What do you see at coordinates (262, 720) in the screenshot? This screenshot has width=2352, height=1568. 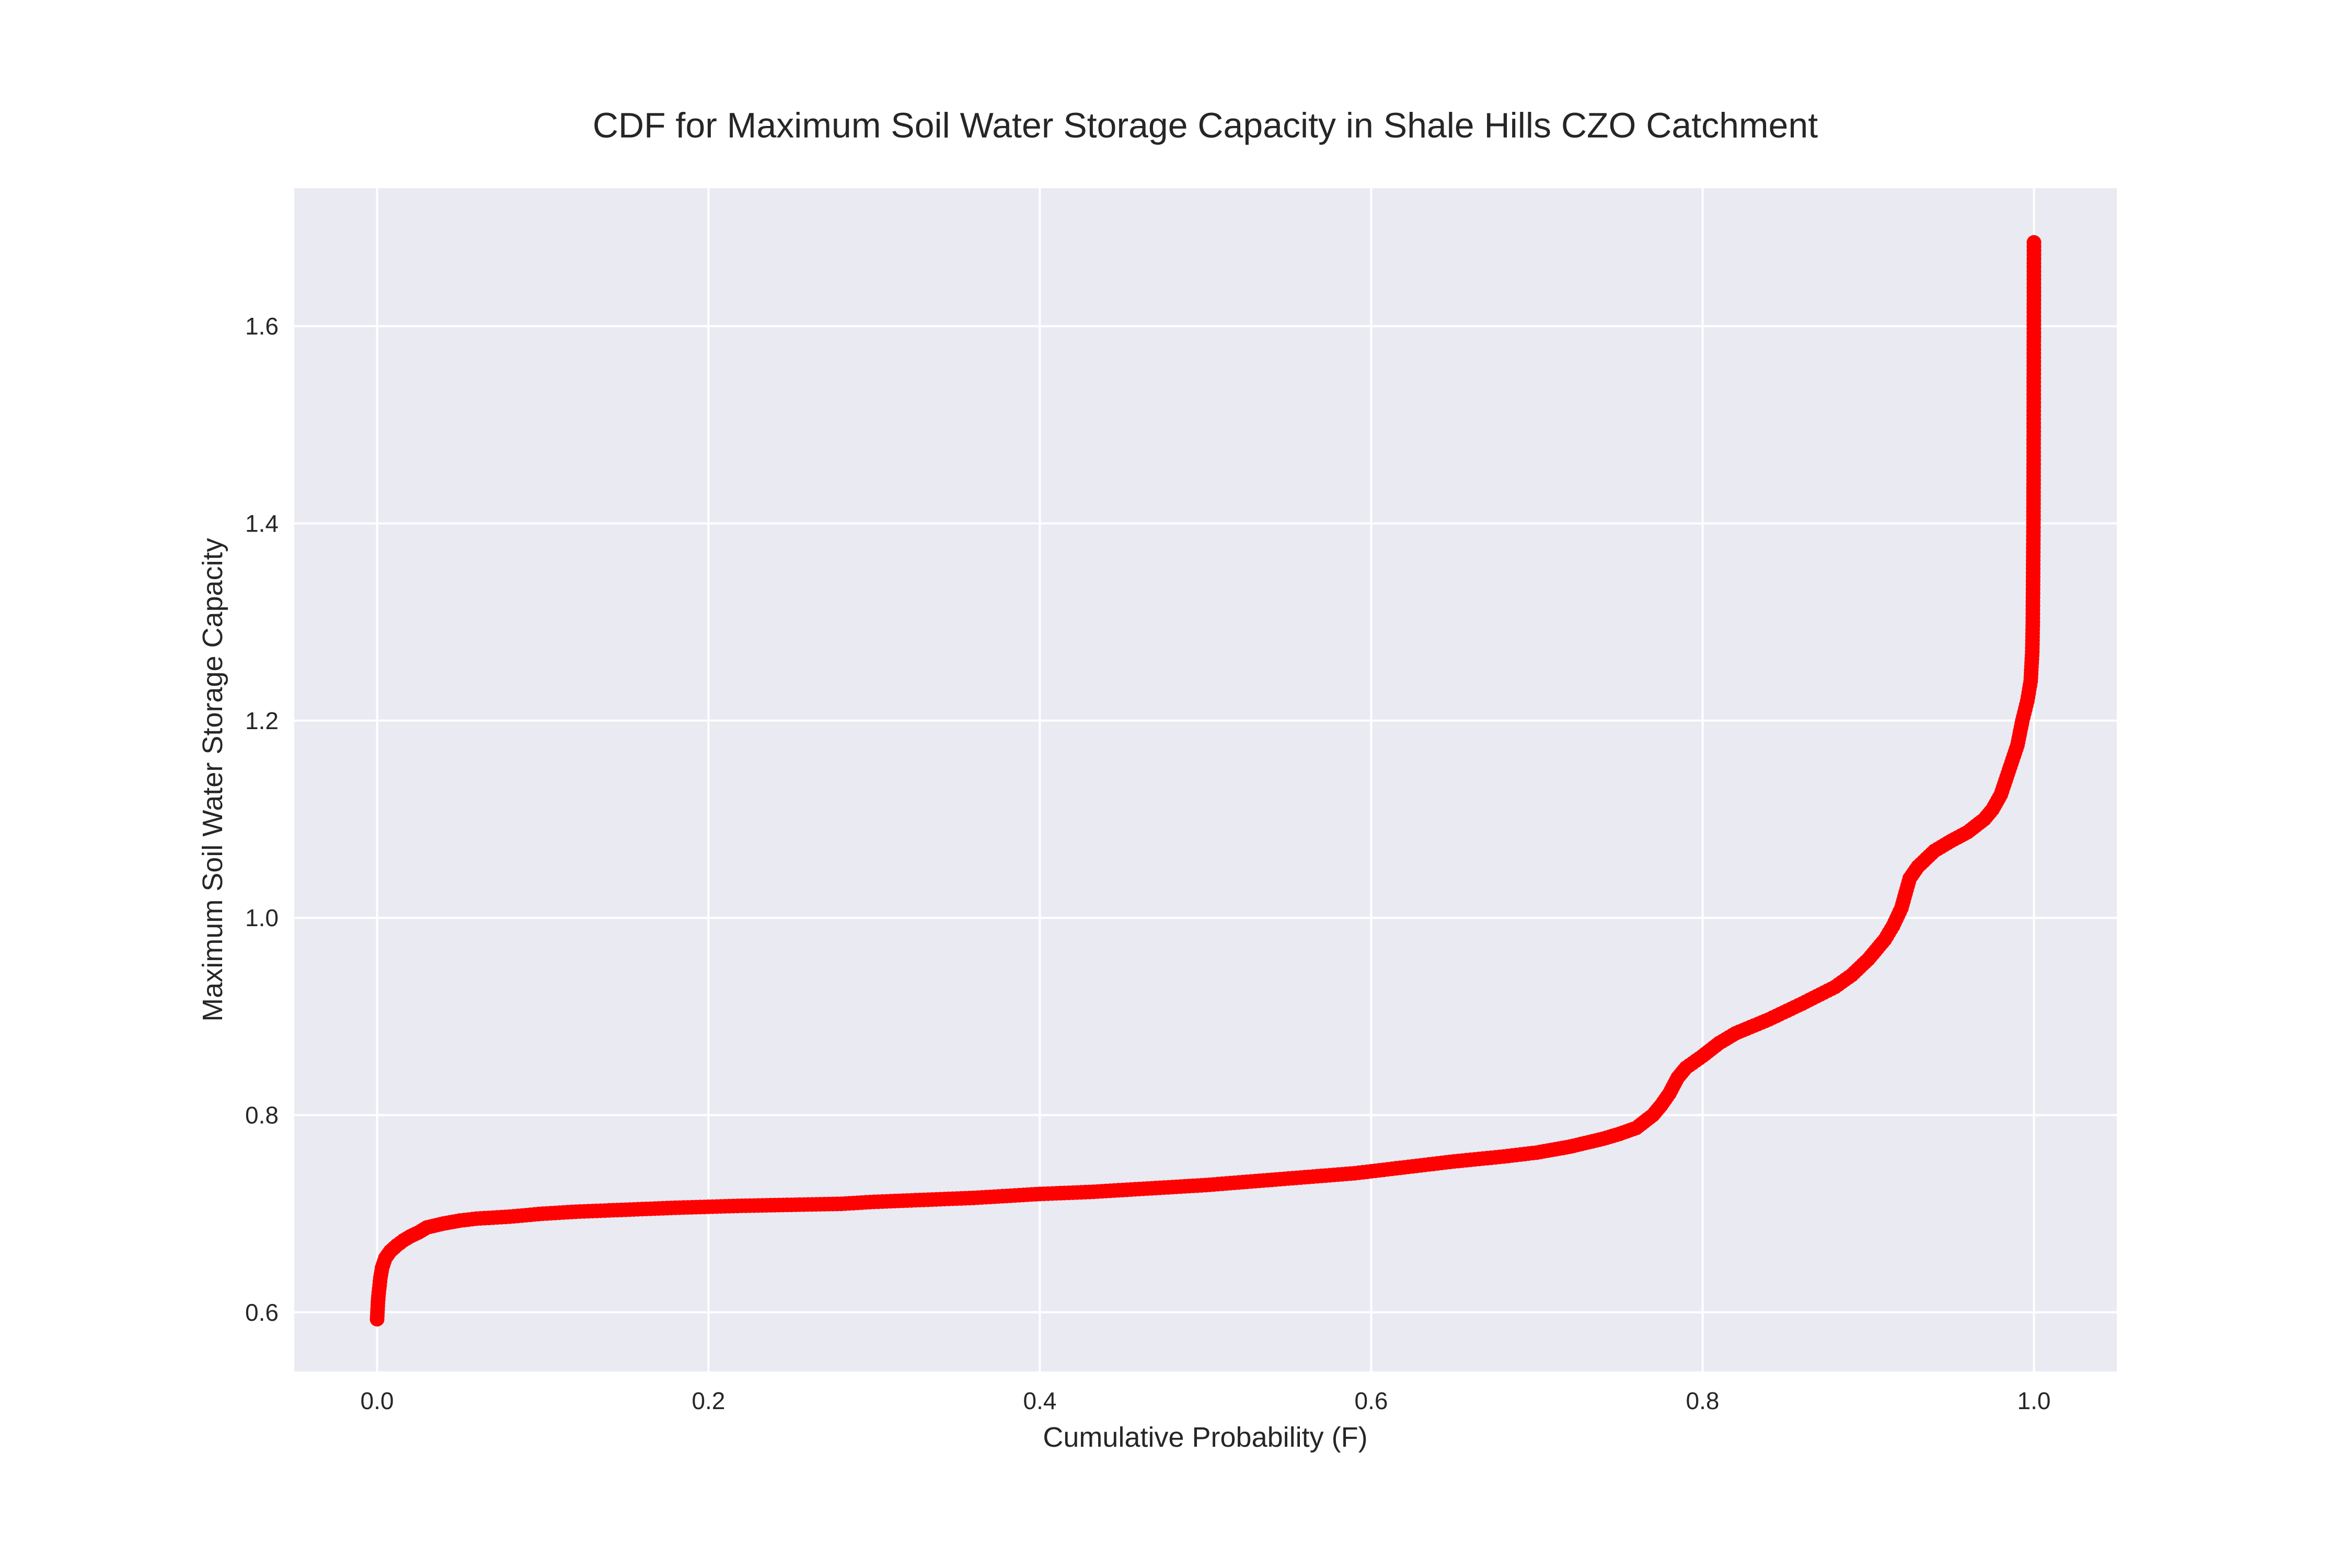 I see `y-tick-label: 1.2` at bounding box center [262, 720].